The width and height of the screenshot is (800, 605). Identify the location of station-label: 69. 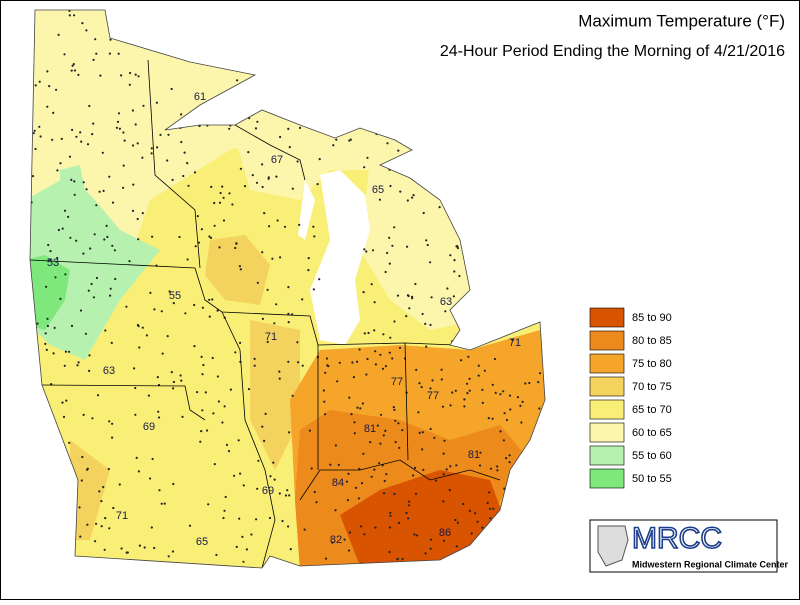
(149, 427).